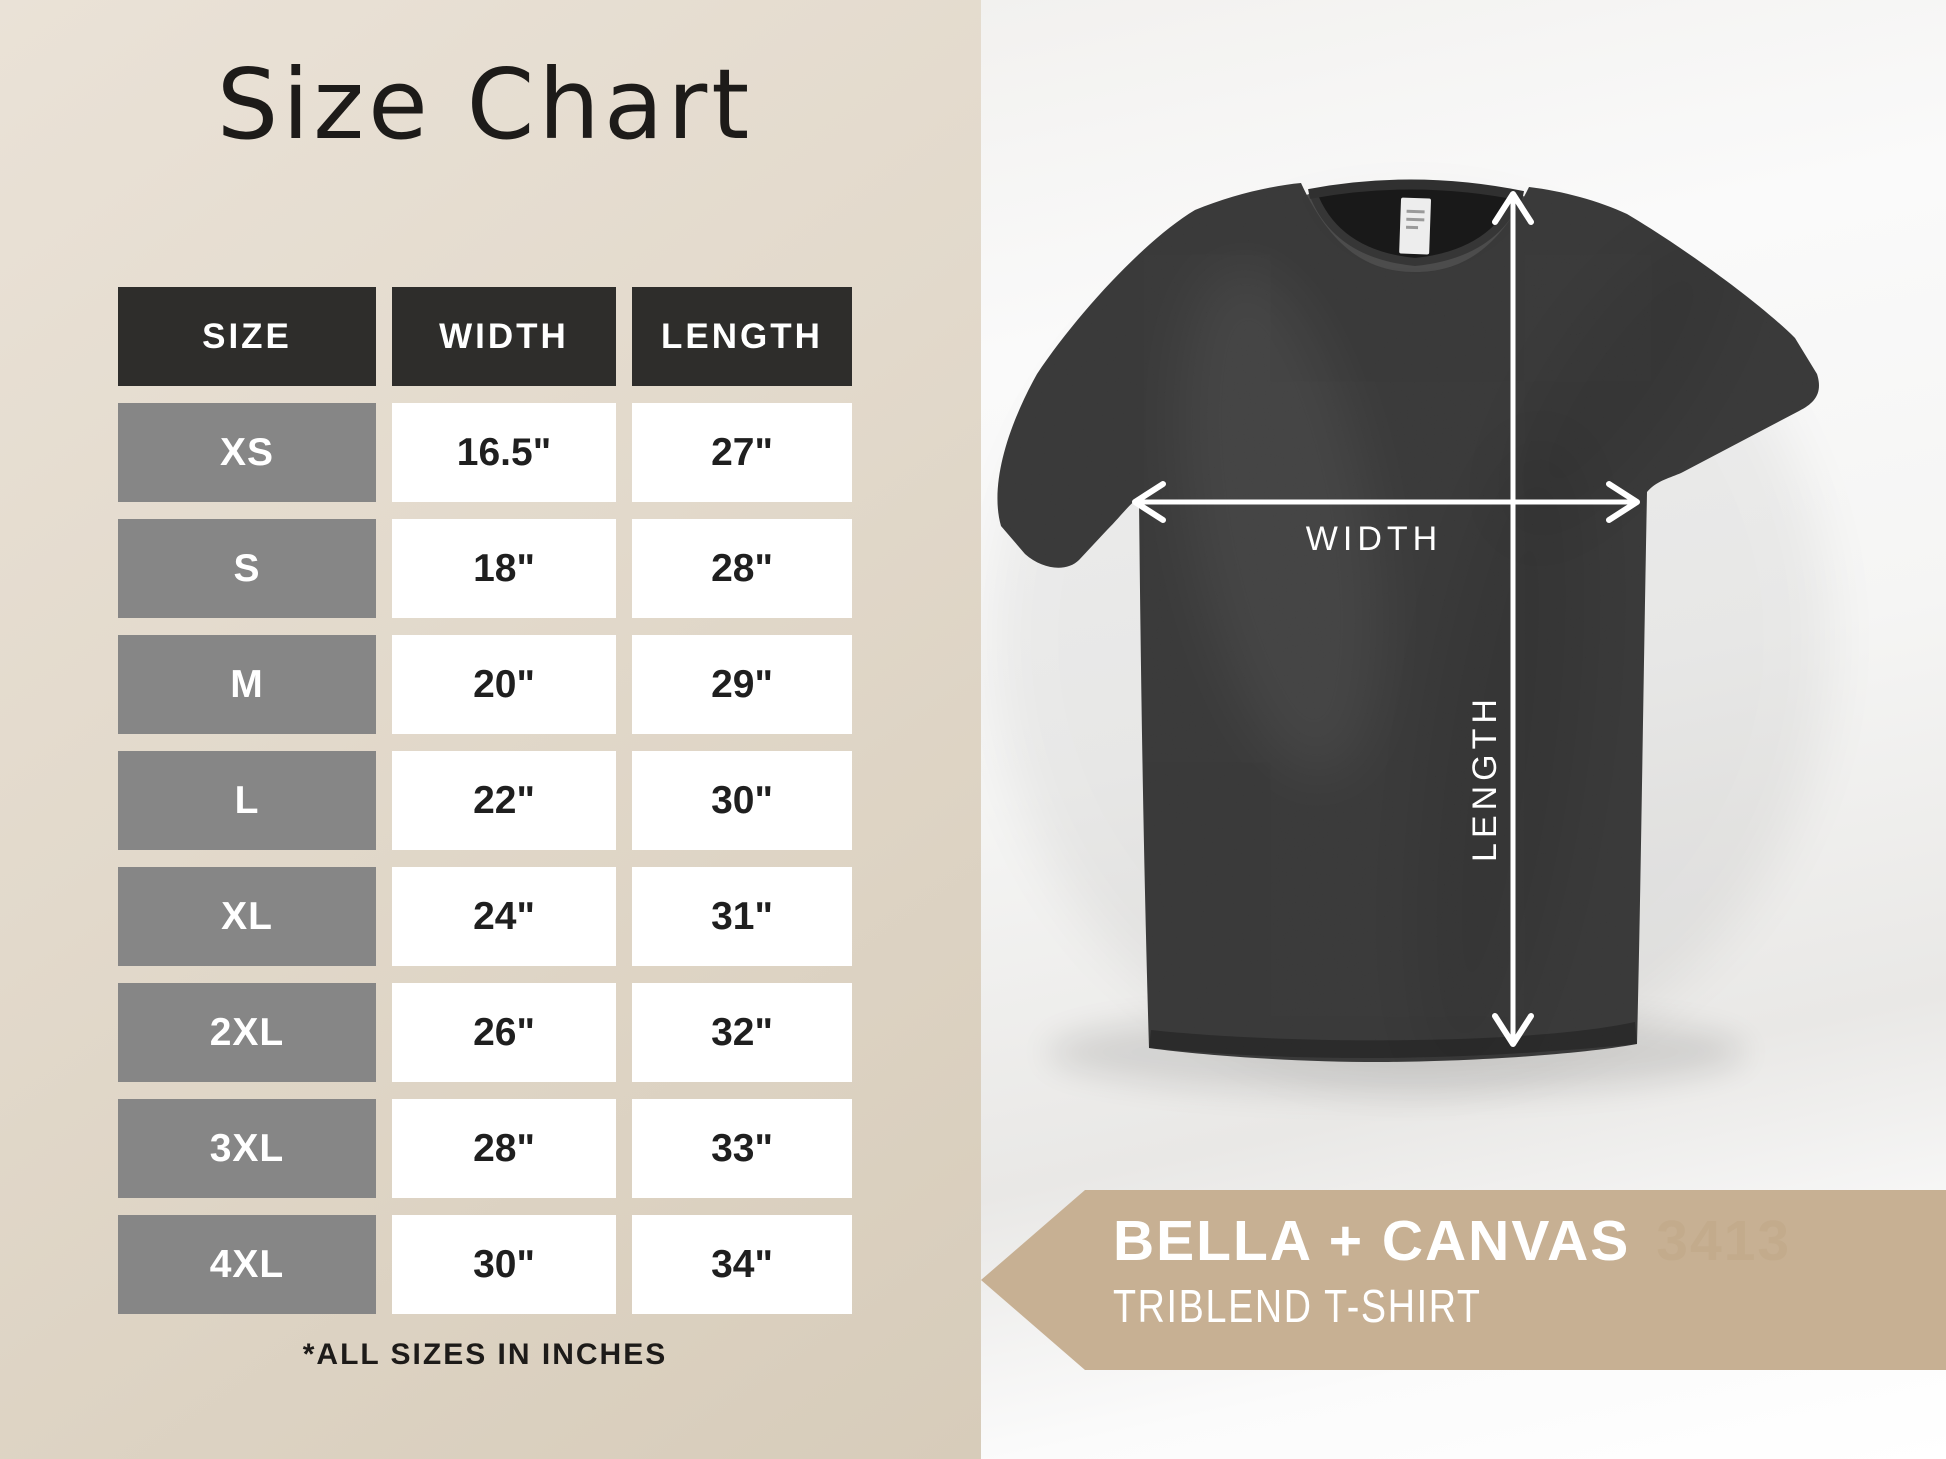  I want to click on size-cell: XL, so click(247, 916).